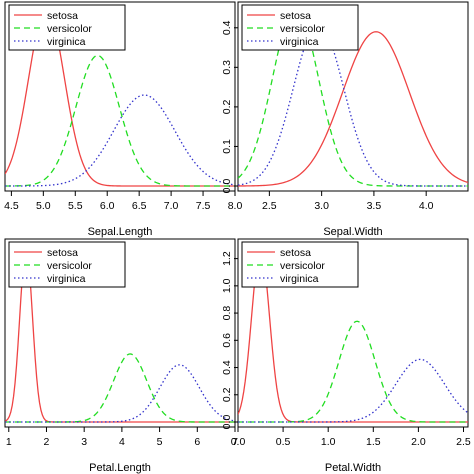  Describe the element at coordinates (107, 206) in the screenshot. I see `x-tick-label: 6.0` at that location.